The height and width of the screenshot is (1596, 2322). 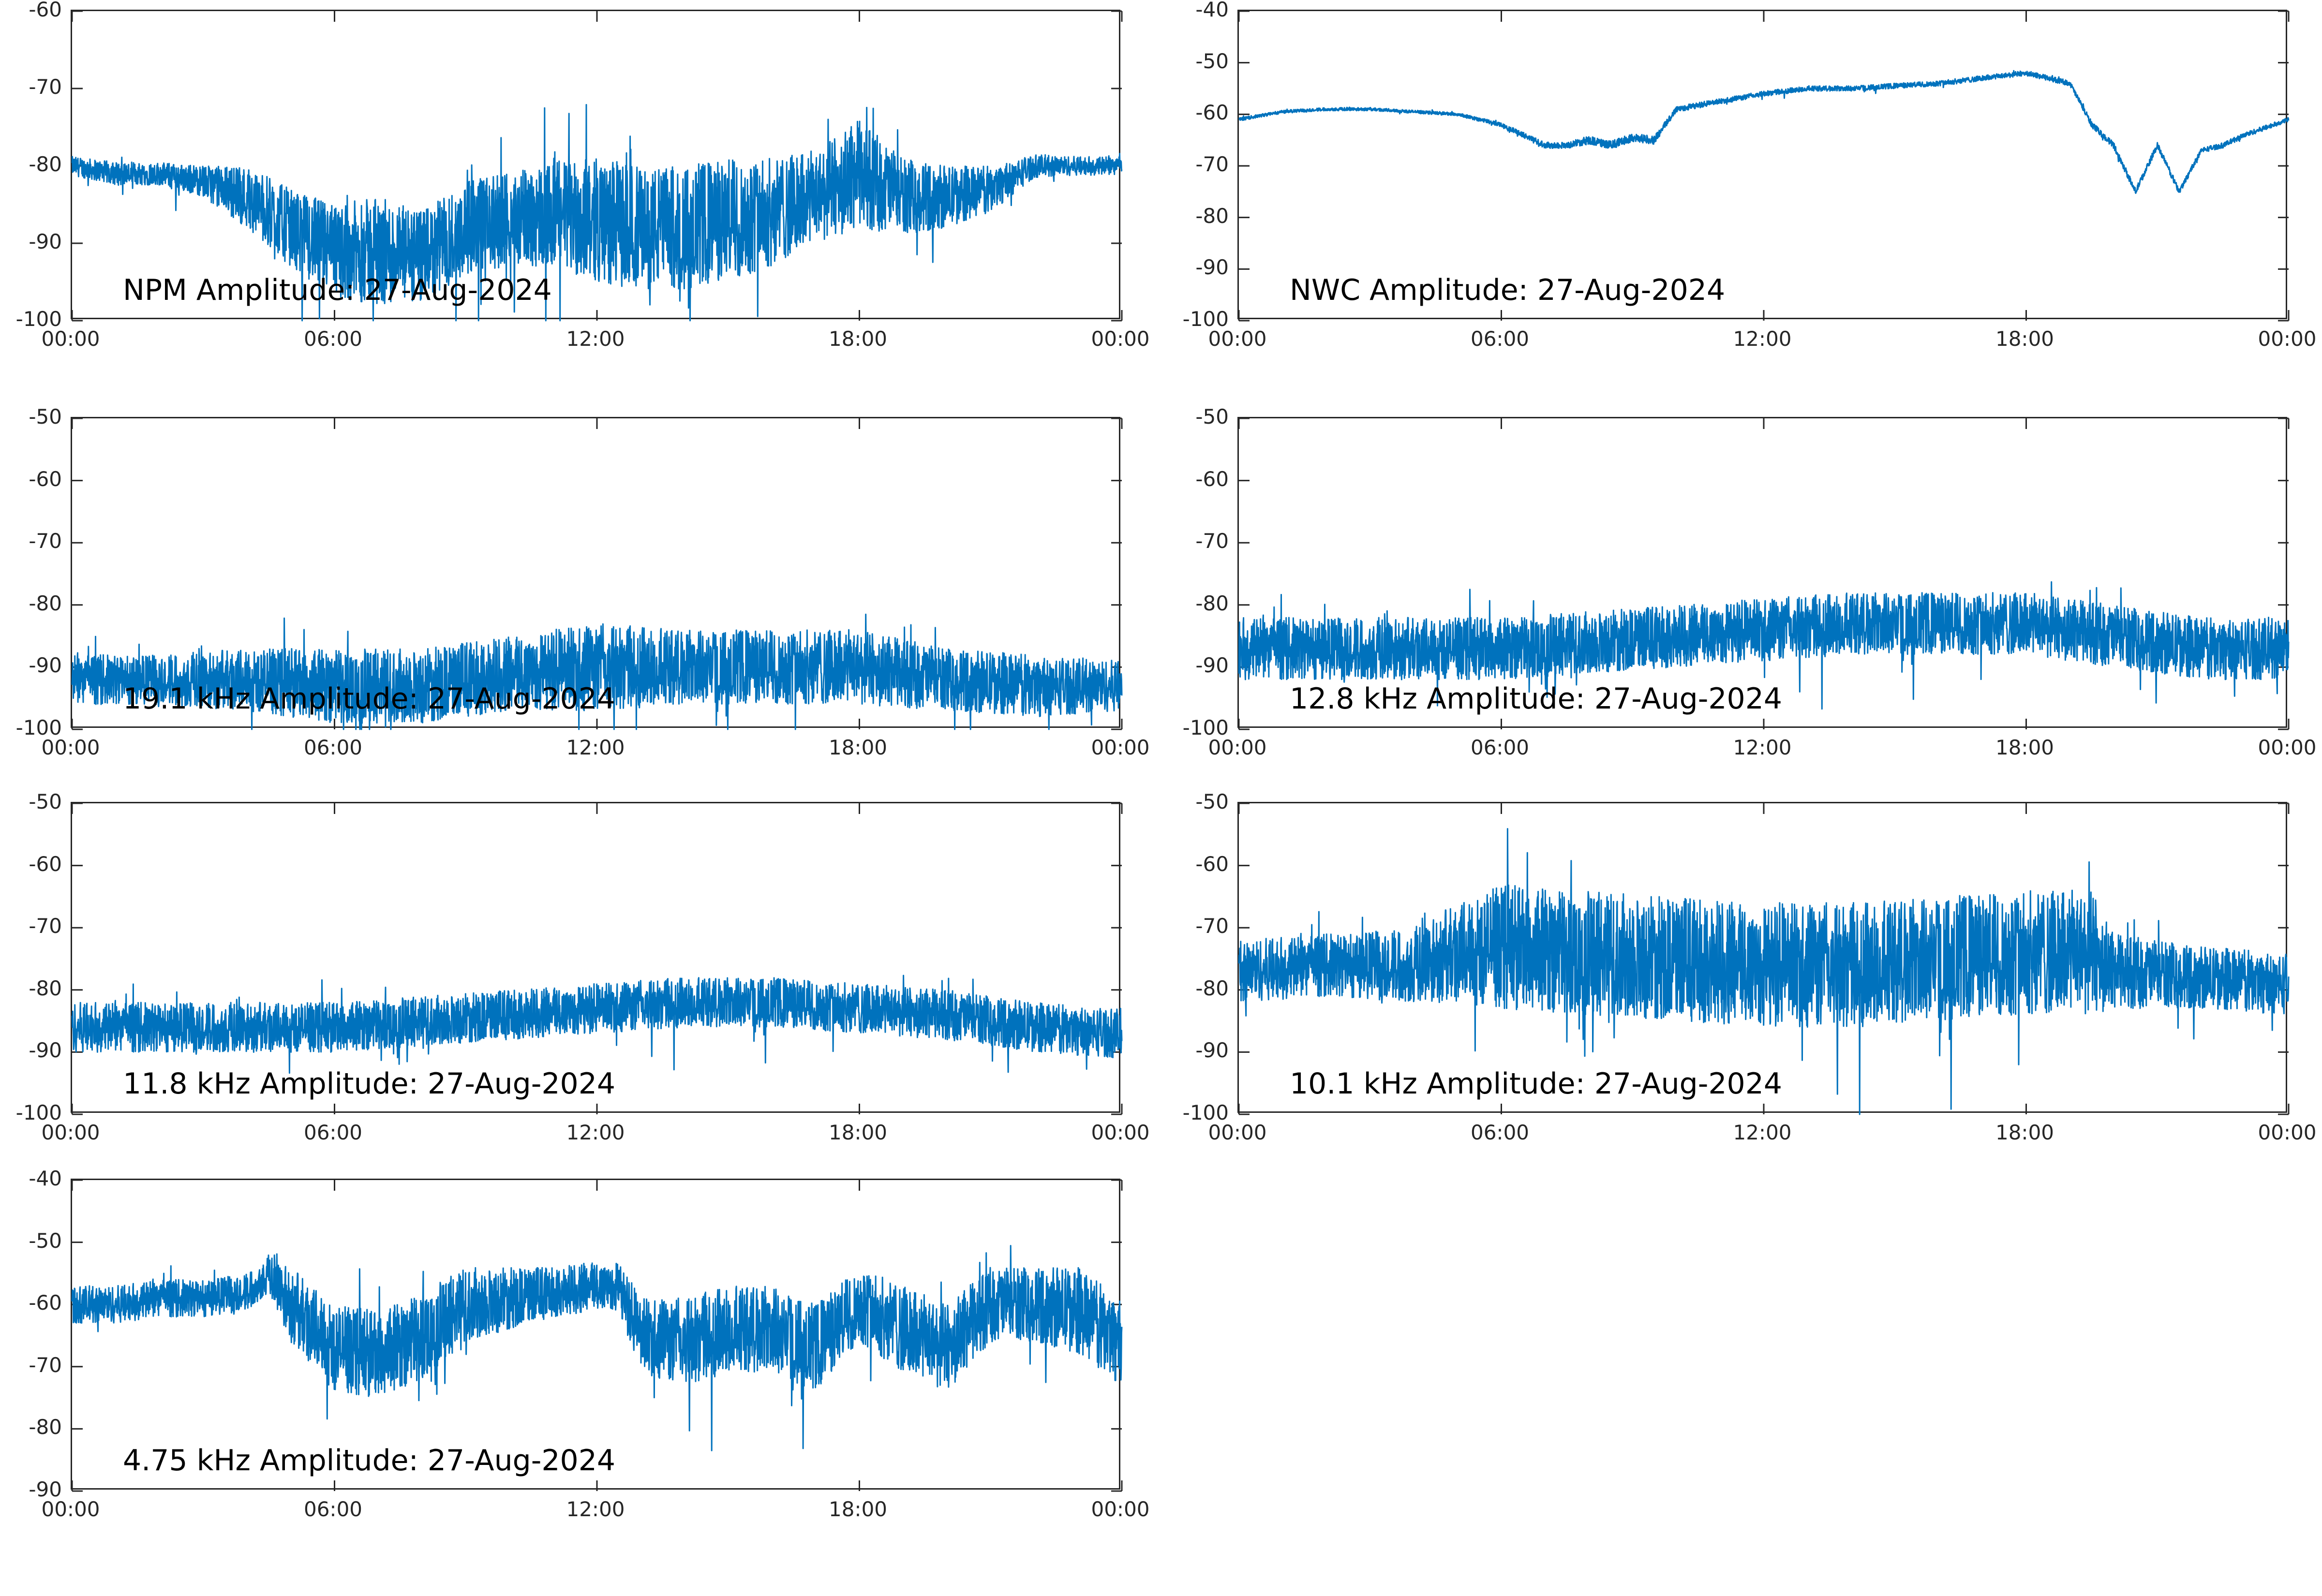 I want to click on chart-title: 4.75 kHz Amplitude: 27-Aug-2024, so click(x=369, y=1461).